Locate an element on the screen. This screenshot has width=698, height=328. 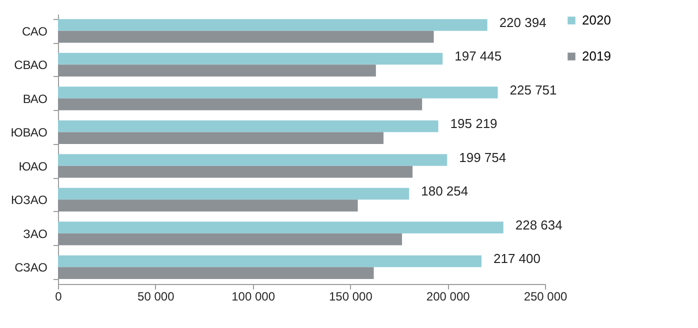
y-tick-label: СВАО is located at coordinates (31, 65).